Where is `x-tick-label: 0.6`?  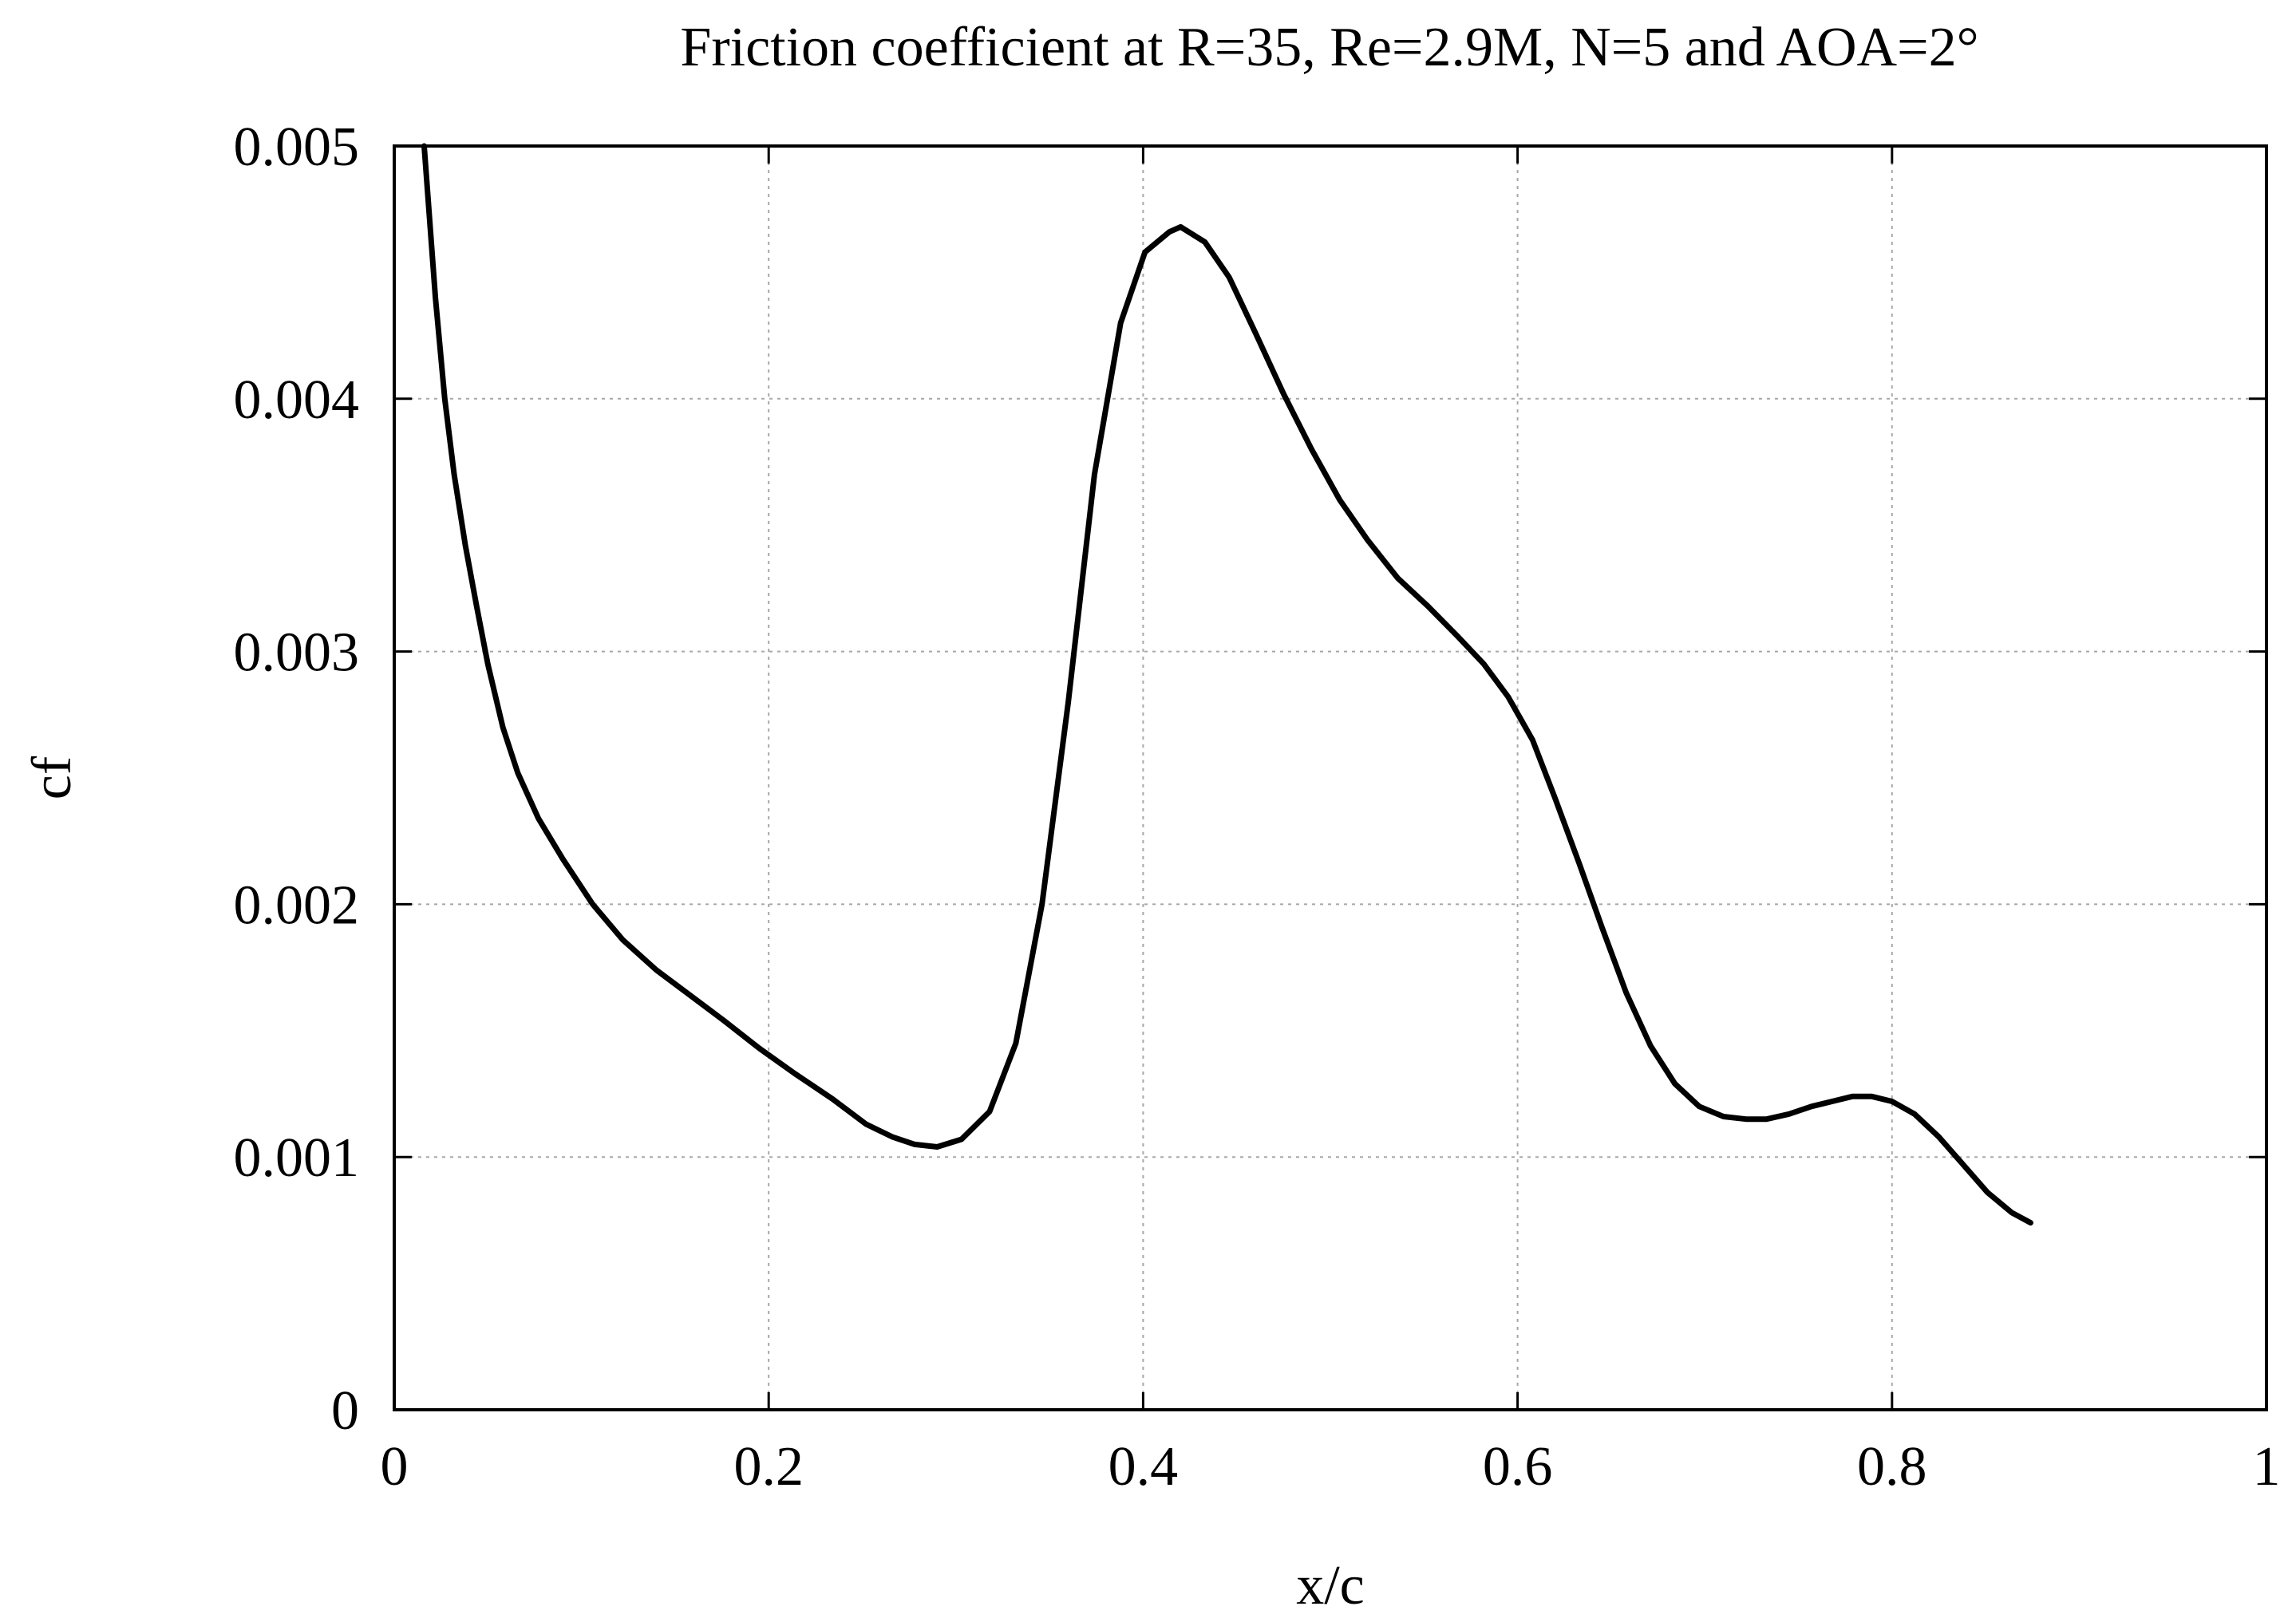
x-tick-label: 0.6 is located at coordinates (1518, 1467).